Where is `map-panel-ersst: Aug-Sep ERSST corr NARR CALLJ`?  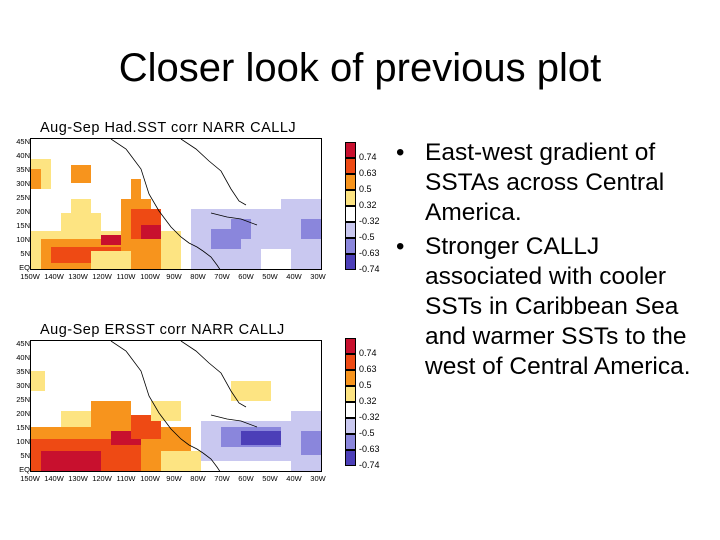 map-panel-ersst: Aug-Sep ERSST corr NARR CALLJ is located at coordinates (171, 407).